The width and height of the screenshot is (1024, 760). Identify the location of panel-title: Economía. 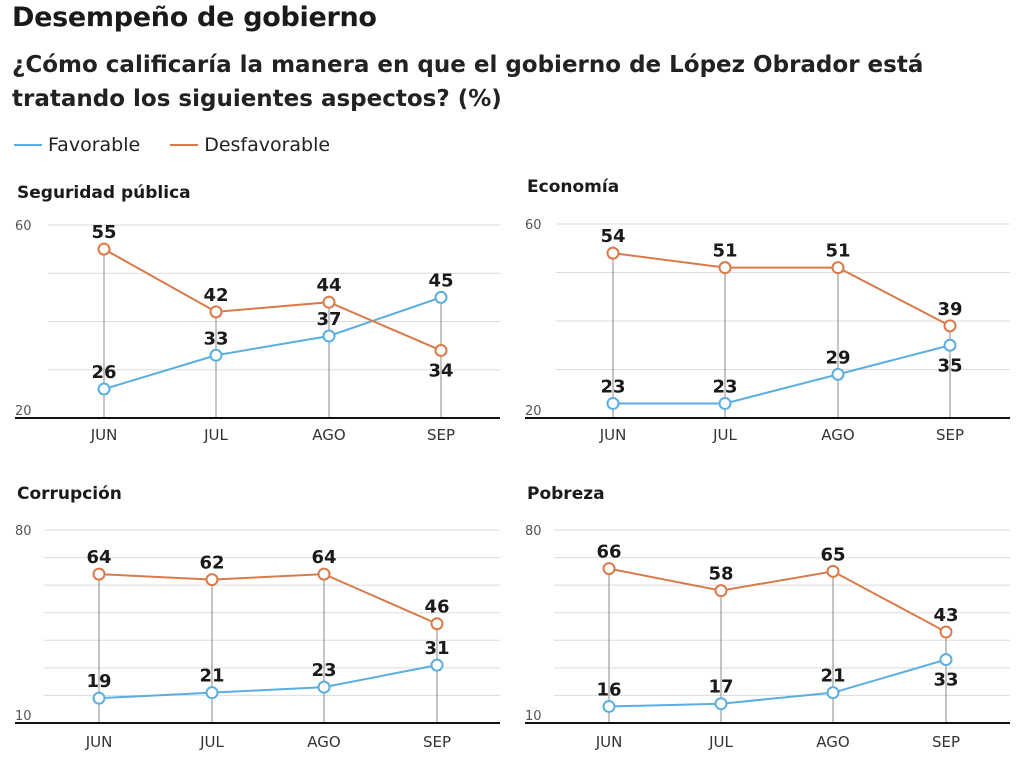
(573, 187).